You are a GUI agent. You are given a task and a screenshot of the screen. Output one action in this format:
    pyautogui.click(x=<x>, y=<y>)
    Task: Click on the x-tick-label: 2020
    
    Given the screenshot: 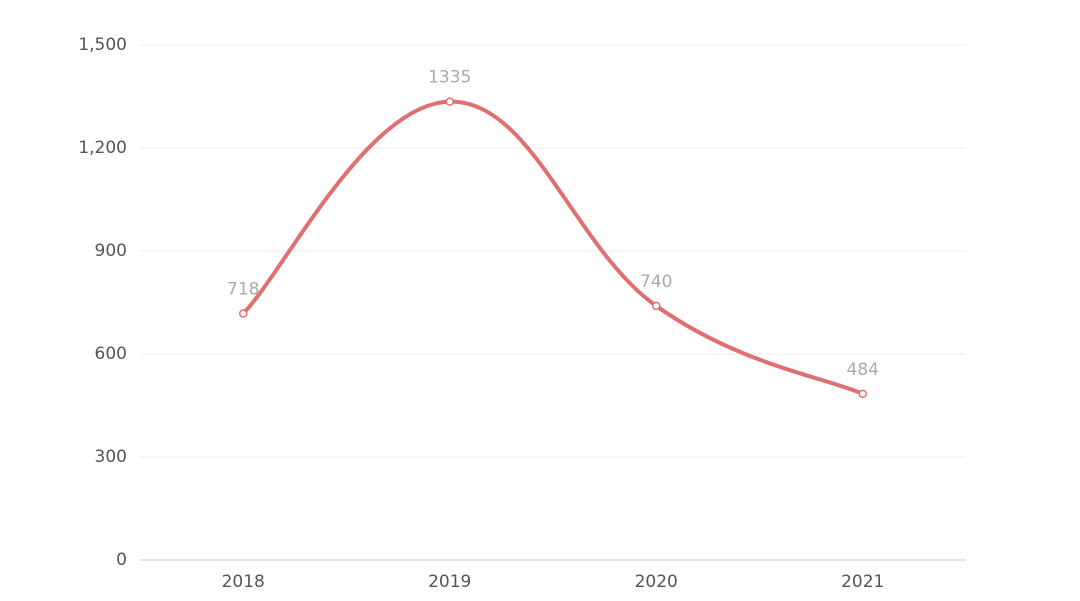 What is the action you would take?
    pyautogui.click(x=656, y=582)
    